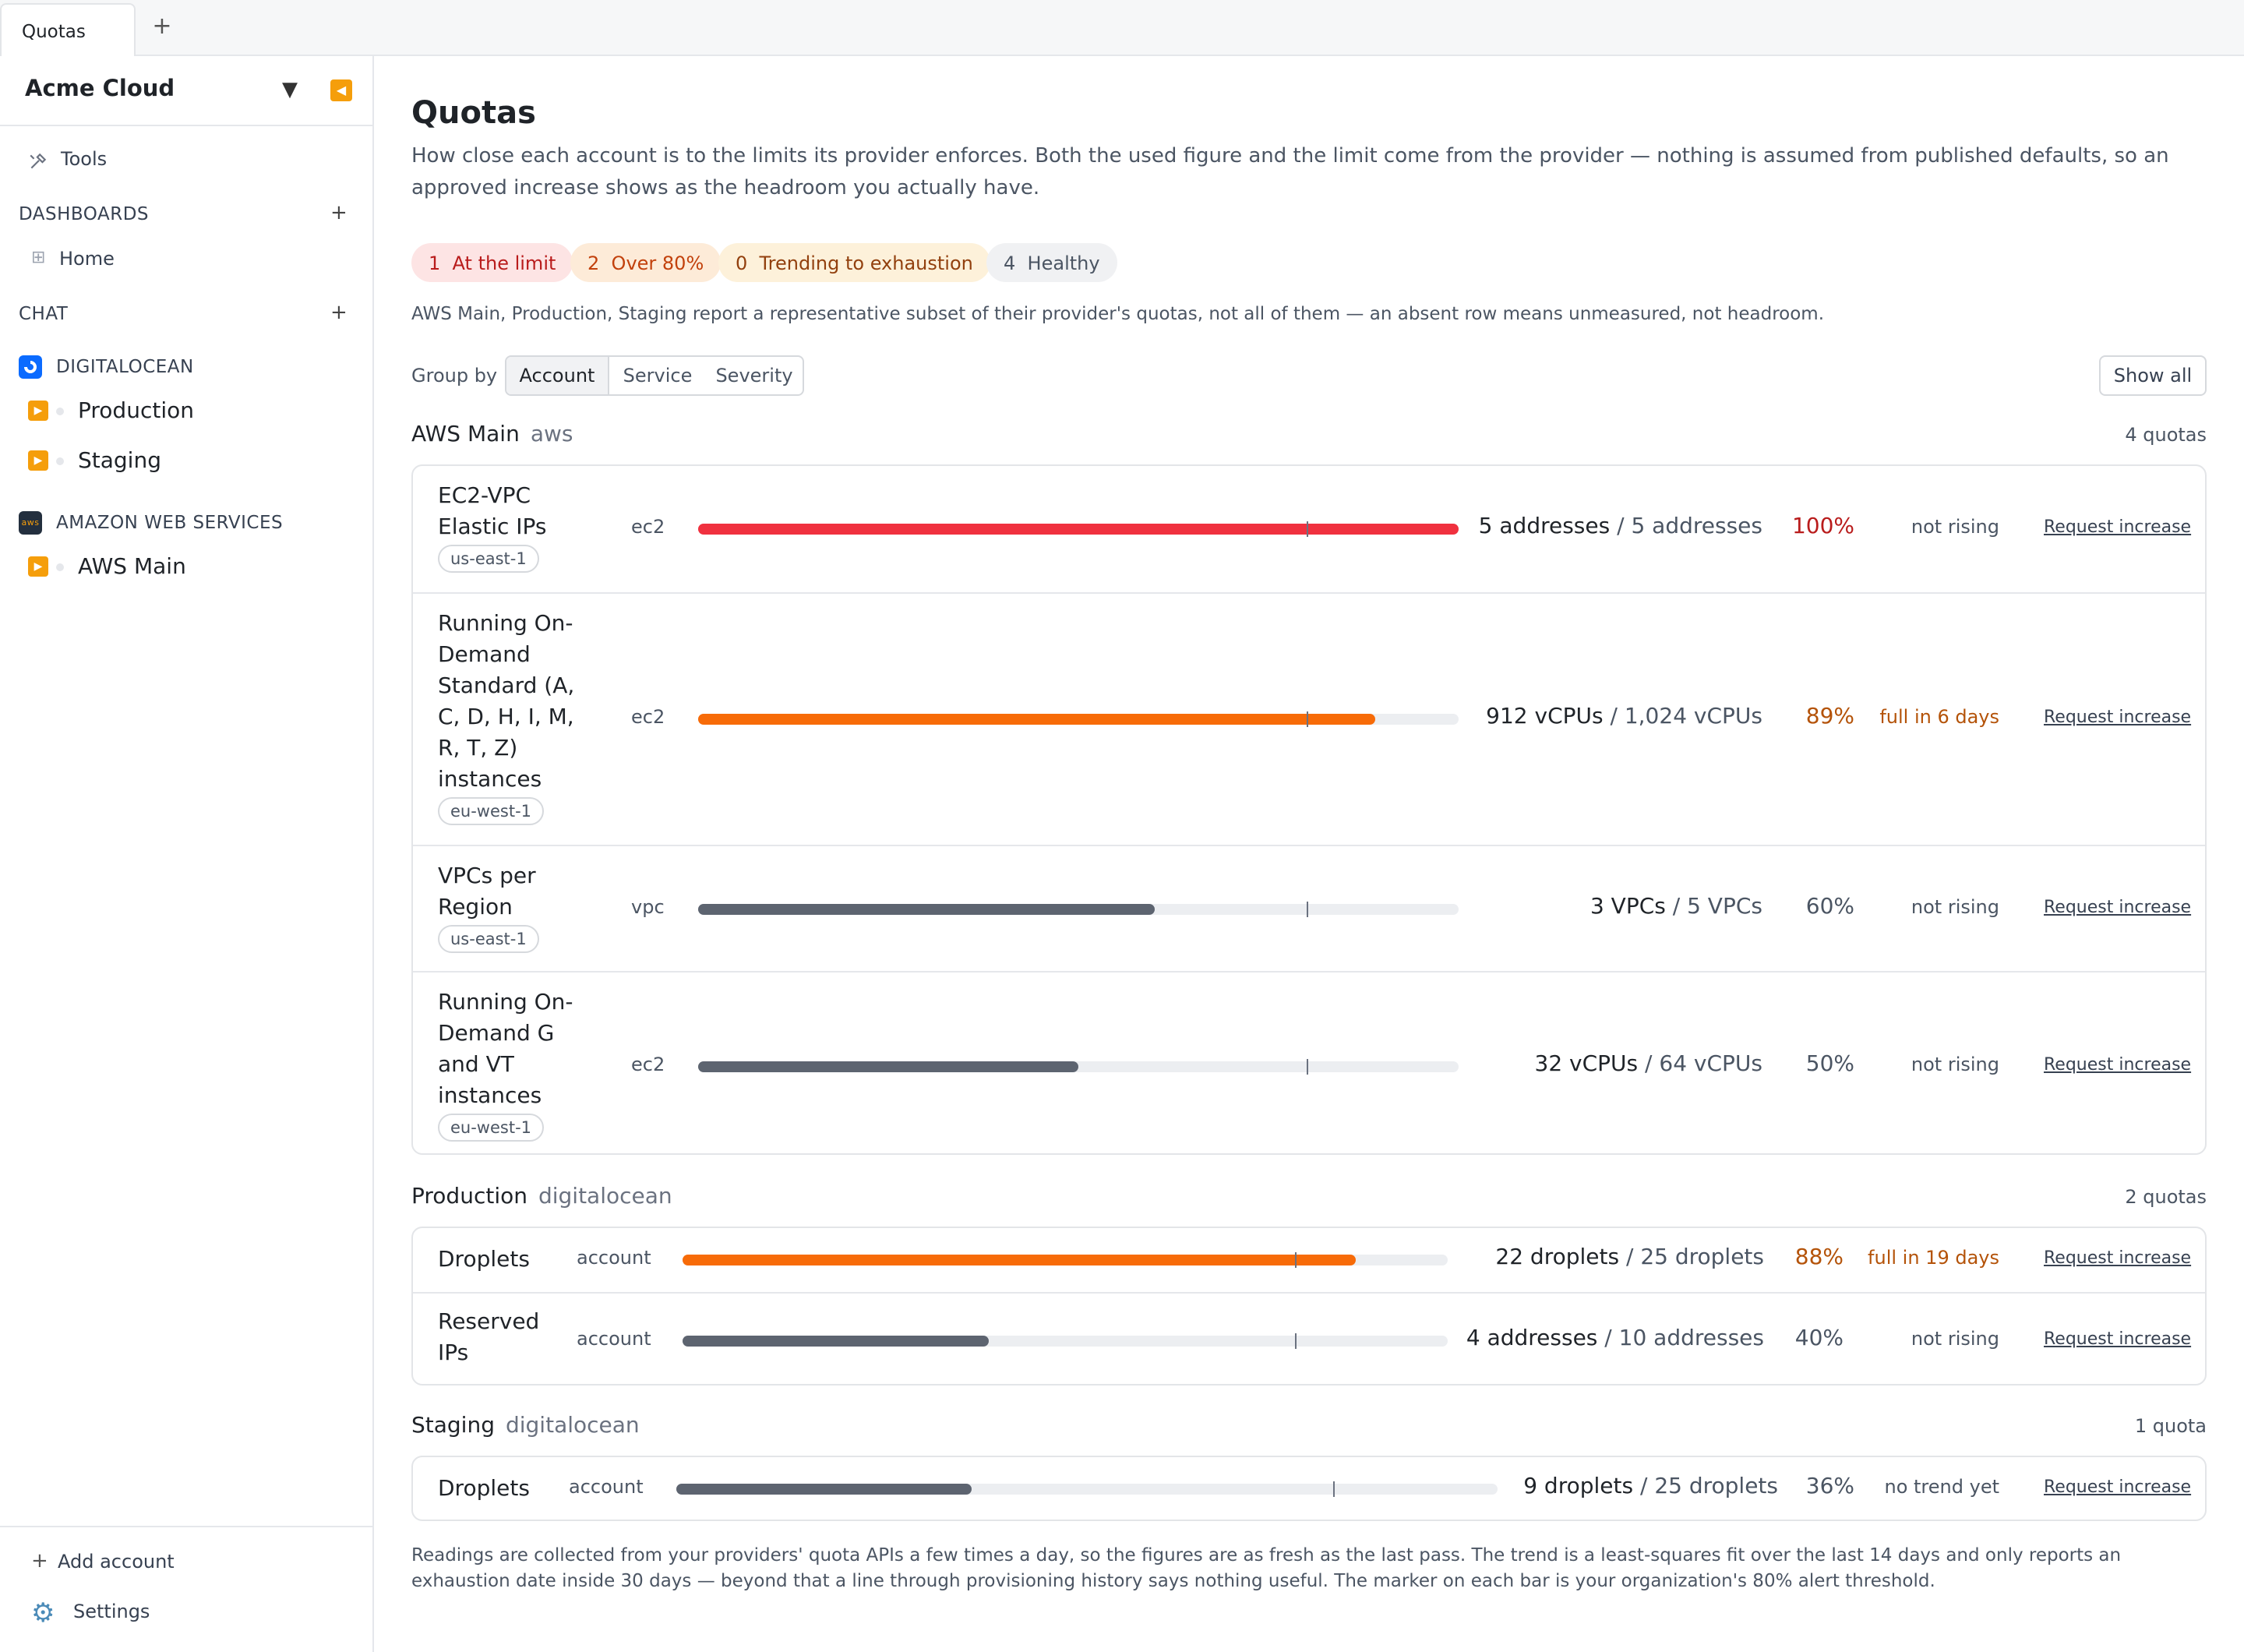  I want to click on used-value: 3 VPCs, so click(1628, 906).